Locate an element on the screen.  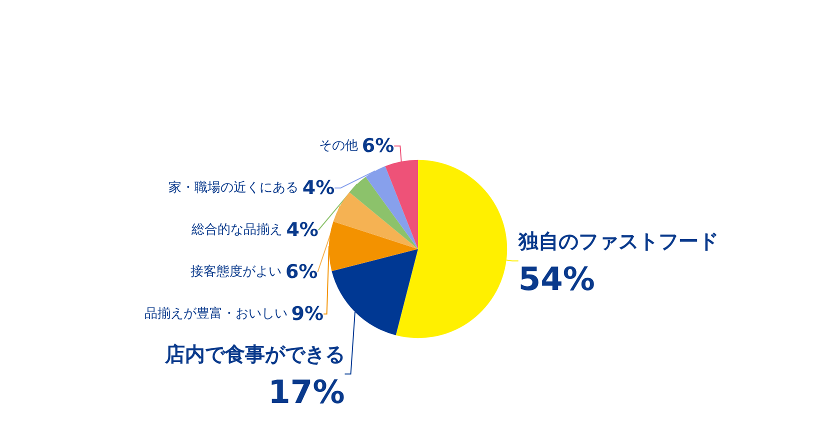
slice-label: 接客態度がよい is located at coordinates (236, 272).